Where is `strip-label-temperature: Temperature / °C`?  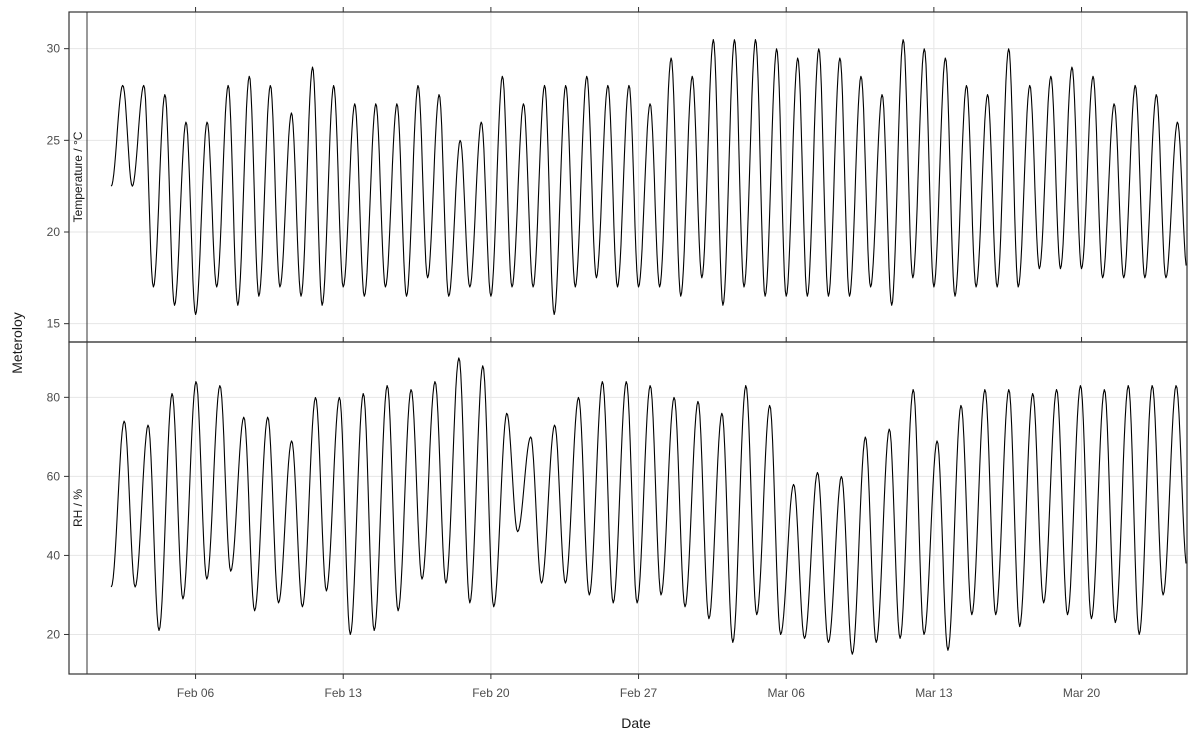
strip-label-temperature: Temperature / °C is located at coordinates (78, 176).